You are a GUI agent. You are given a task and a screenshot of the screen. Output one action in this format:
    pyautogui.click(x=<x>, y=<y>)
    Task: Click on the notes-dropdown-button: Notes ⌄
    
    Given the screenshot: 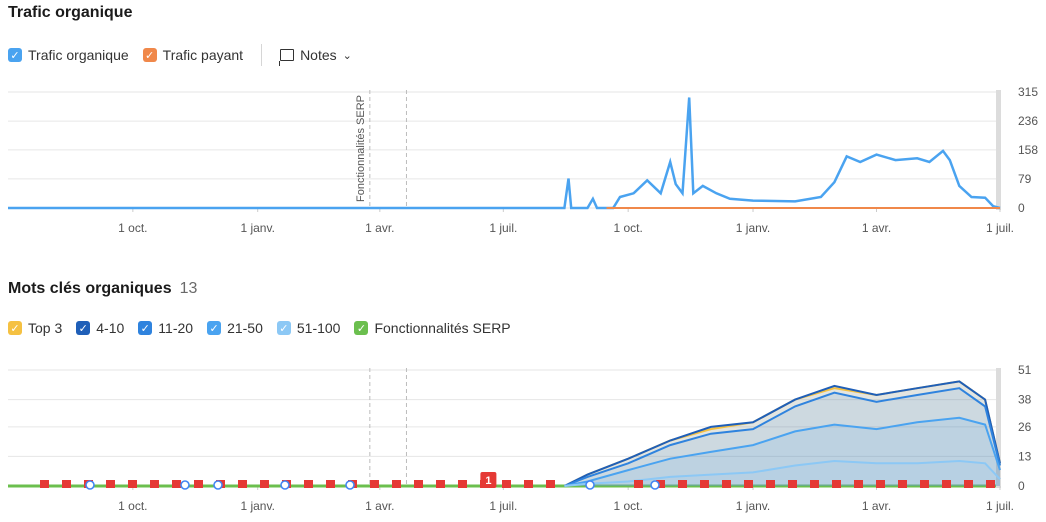 What is the action you would take?
    pyautogui.click(x=315, y=56)
    